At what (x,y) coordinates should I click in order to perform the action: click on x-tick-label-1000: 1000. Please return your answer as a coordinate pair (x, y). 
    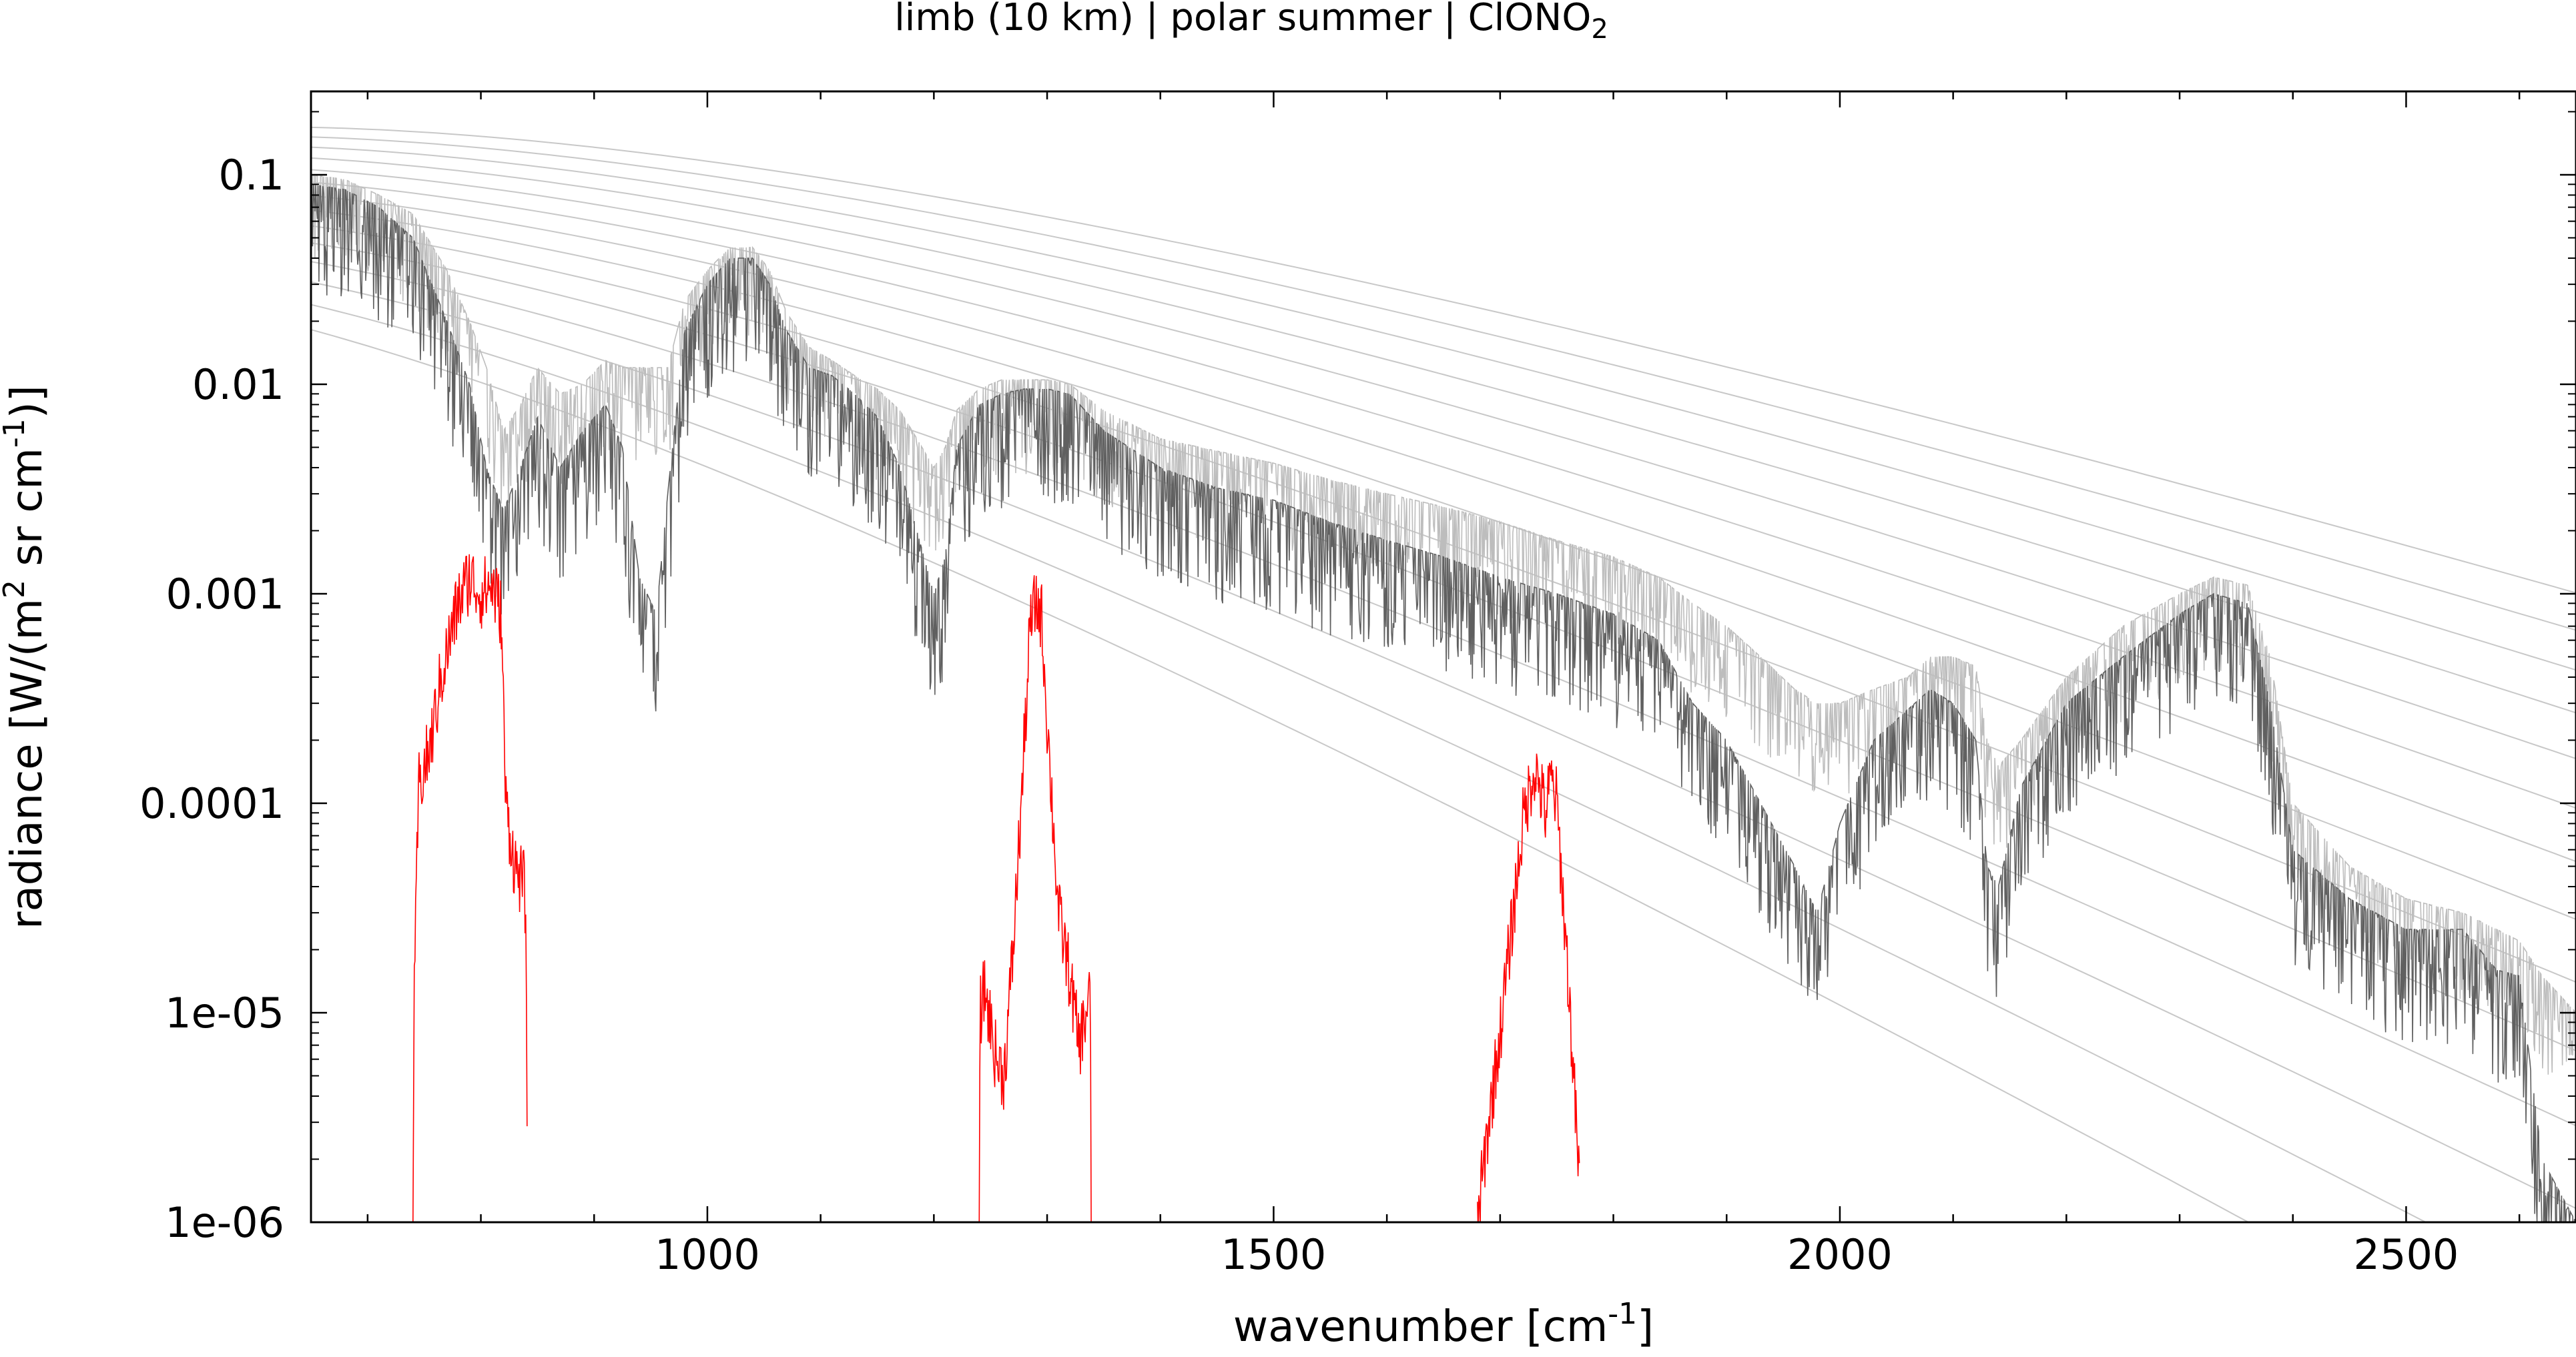
    Looking at the image, I should click on (708, 1254).